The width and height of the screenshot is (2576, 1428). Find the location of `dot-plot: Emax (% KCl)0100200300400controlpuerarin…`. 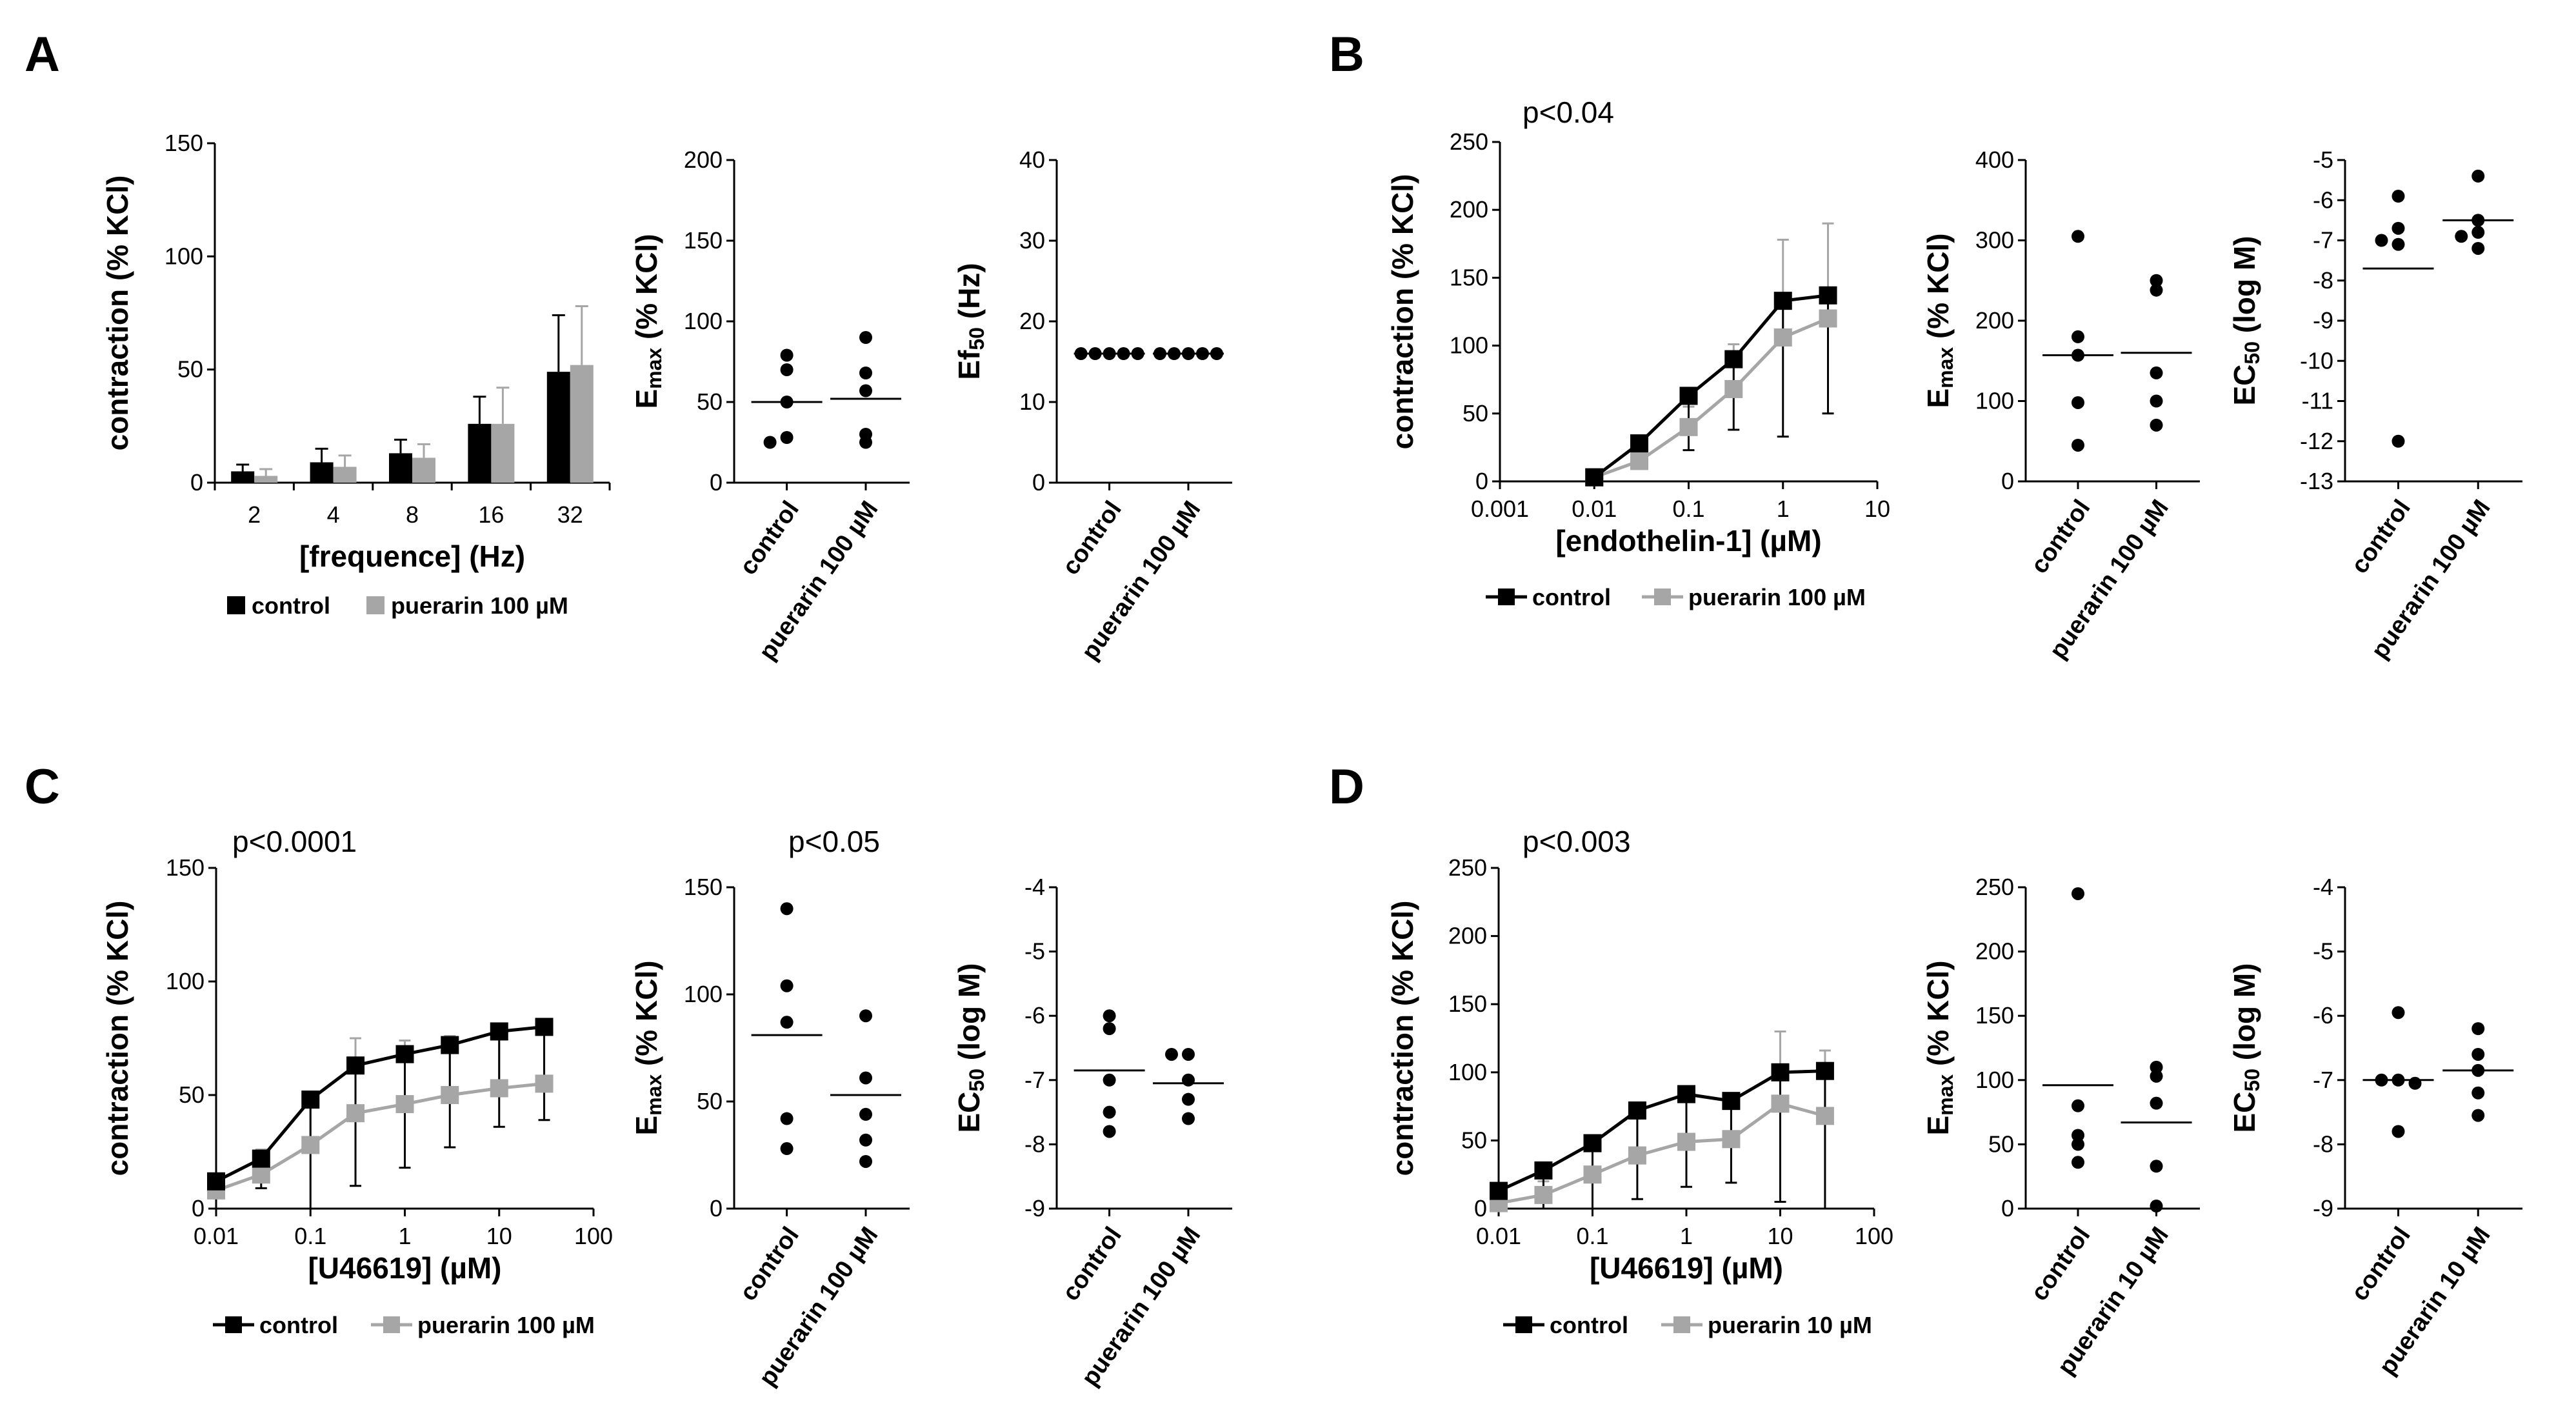

dot-plot: Emax (% KCl)0100200300400controlpuerarin… is located at coordinates (2060, 405).